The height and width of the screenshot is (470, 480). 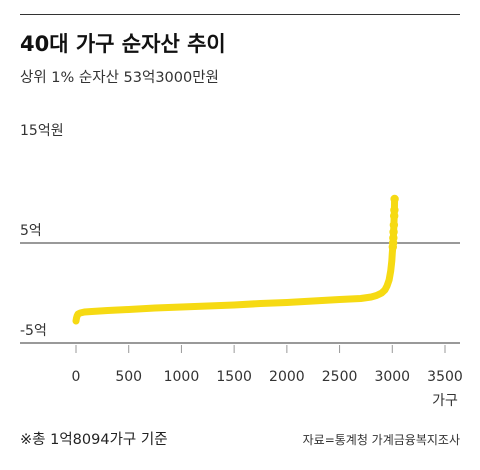 I want to click on y-tick-label: 5억, so click(x=31, y=231).